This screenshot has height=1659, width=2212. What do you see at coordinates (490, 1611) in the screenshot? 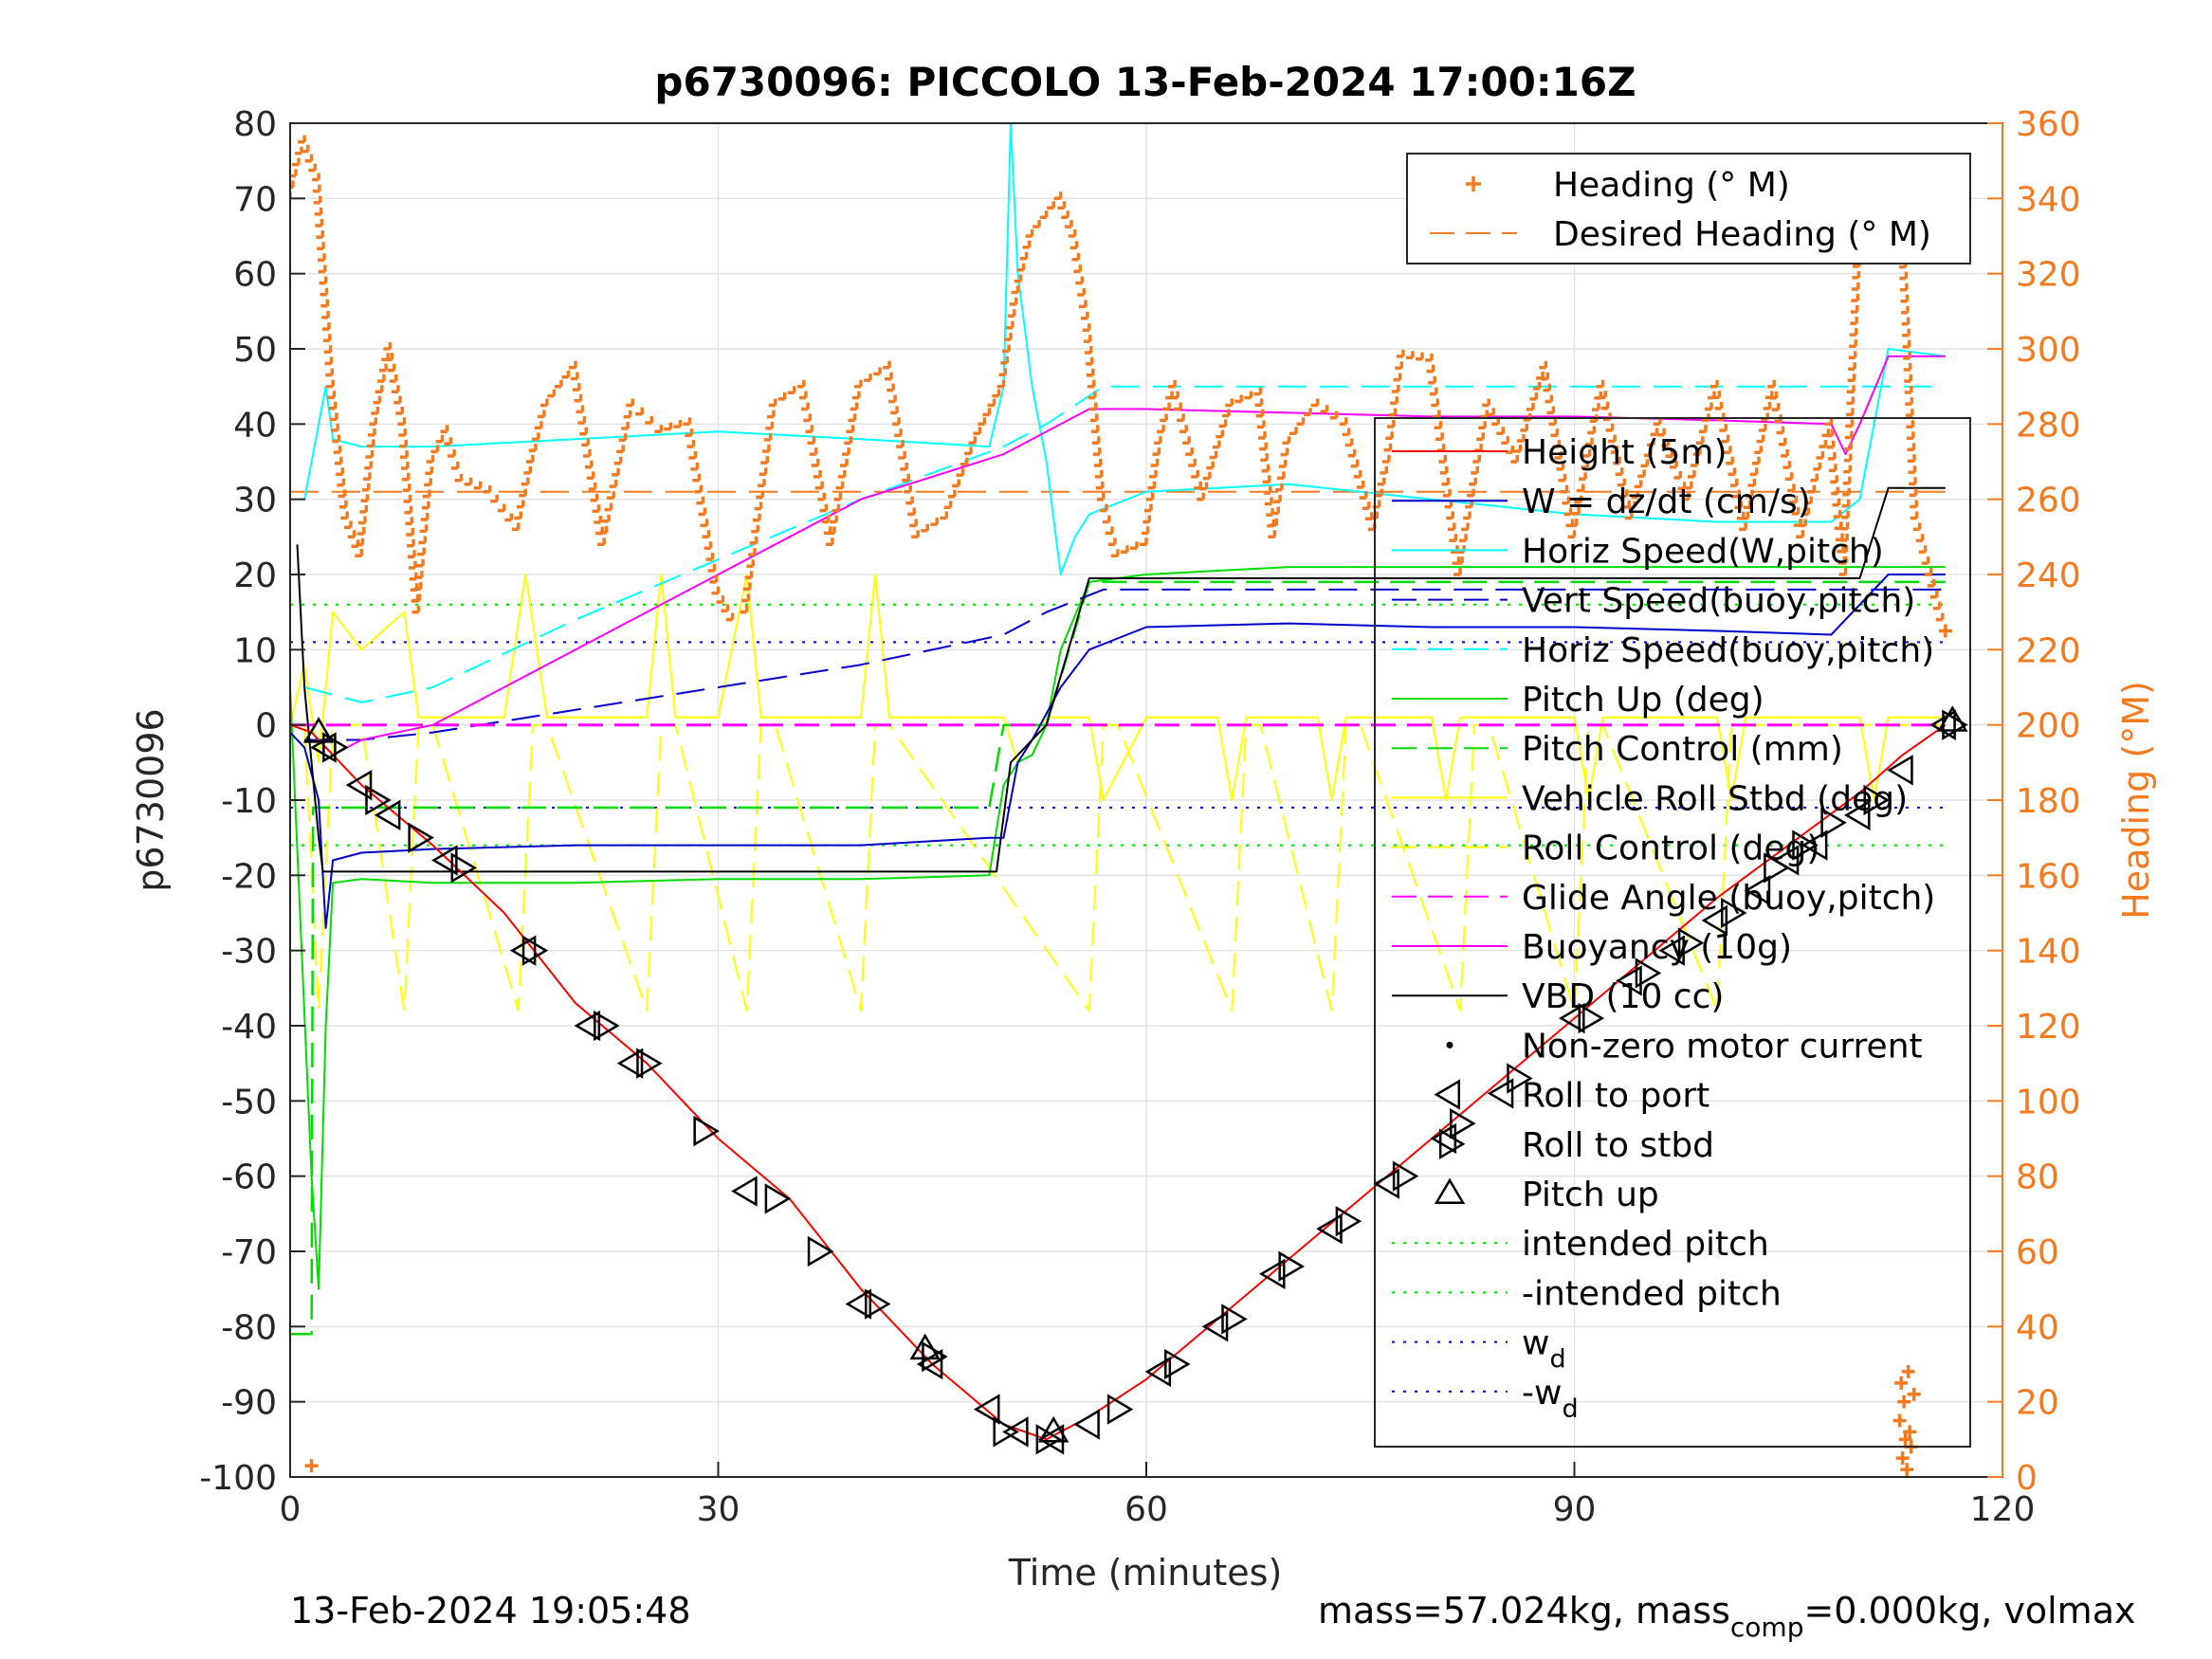
I see `footer-timestamp: 13-Feb-2024 19:05:48` at bounding box center [490, 1611].